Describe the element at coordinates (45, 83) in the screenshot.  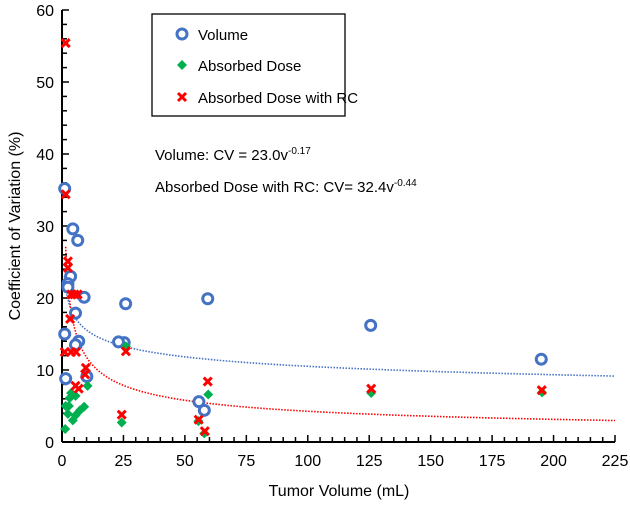
I see `y-tick-label: 50` at that location.